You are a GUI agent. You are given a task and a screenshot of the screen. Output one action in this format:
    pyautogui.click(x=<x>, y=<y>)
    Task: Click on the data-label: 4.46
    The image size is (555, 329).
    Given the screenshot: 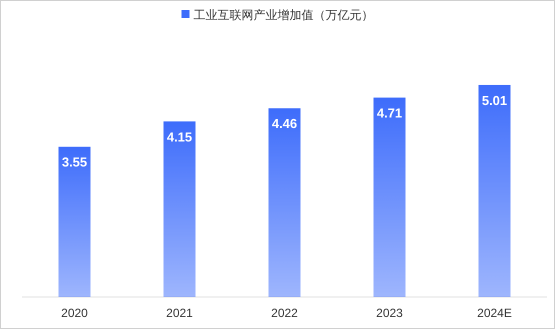 What is the action you would take?
    pyautogui.click(x=285, y=124)
    